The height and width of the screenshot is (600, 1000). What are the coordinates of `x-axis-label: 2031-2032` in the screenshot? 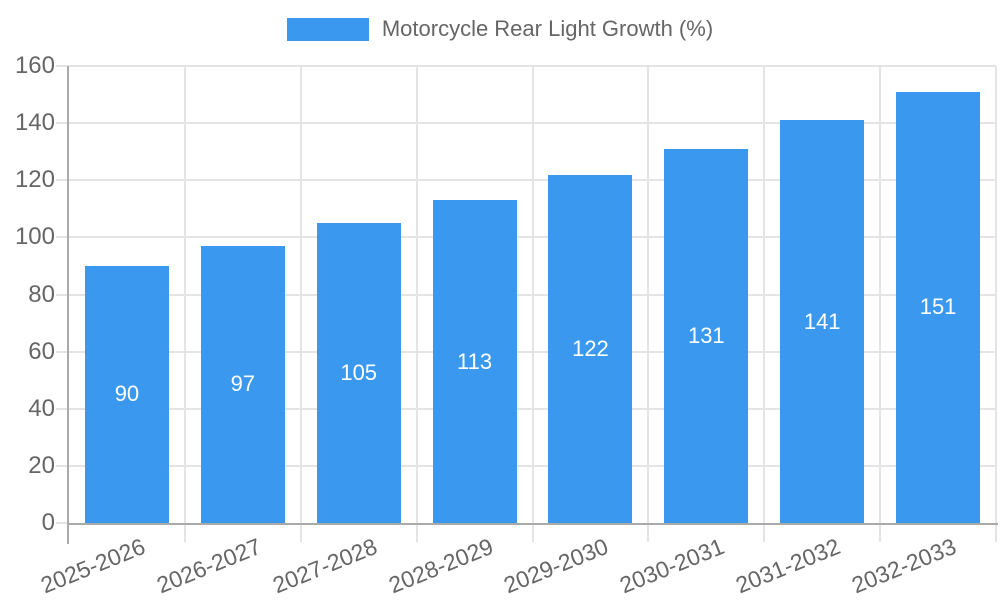 It's located at (788, 566).